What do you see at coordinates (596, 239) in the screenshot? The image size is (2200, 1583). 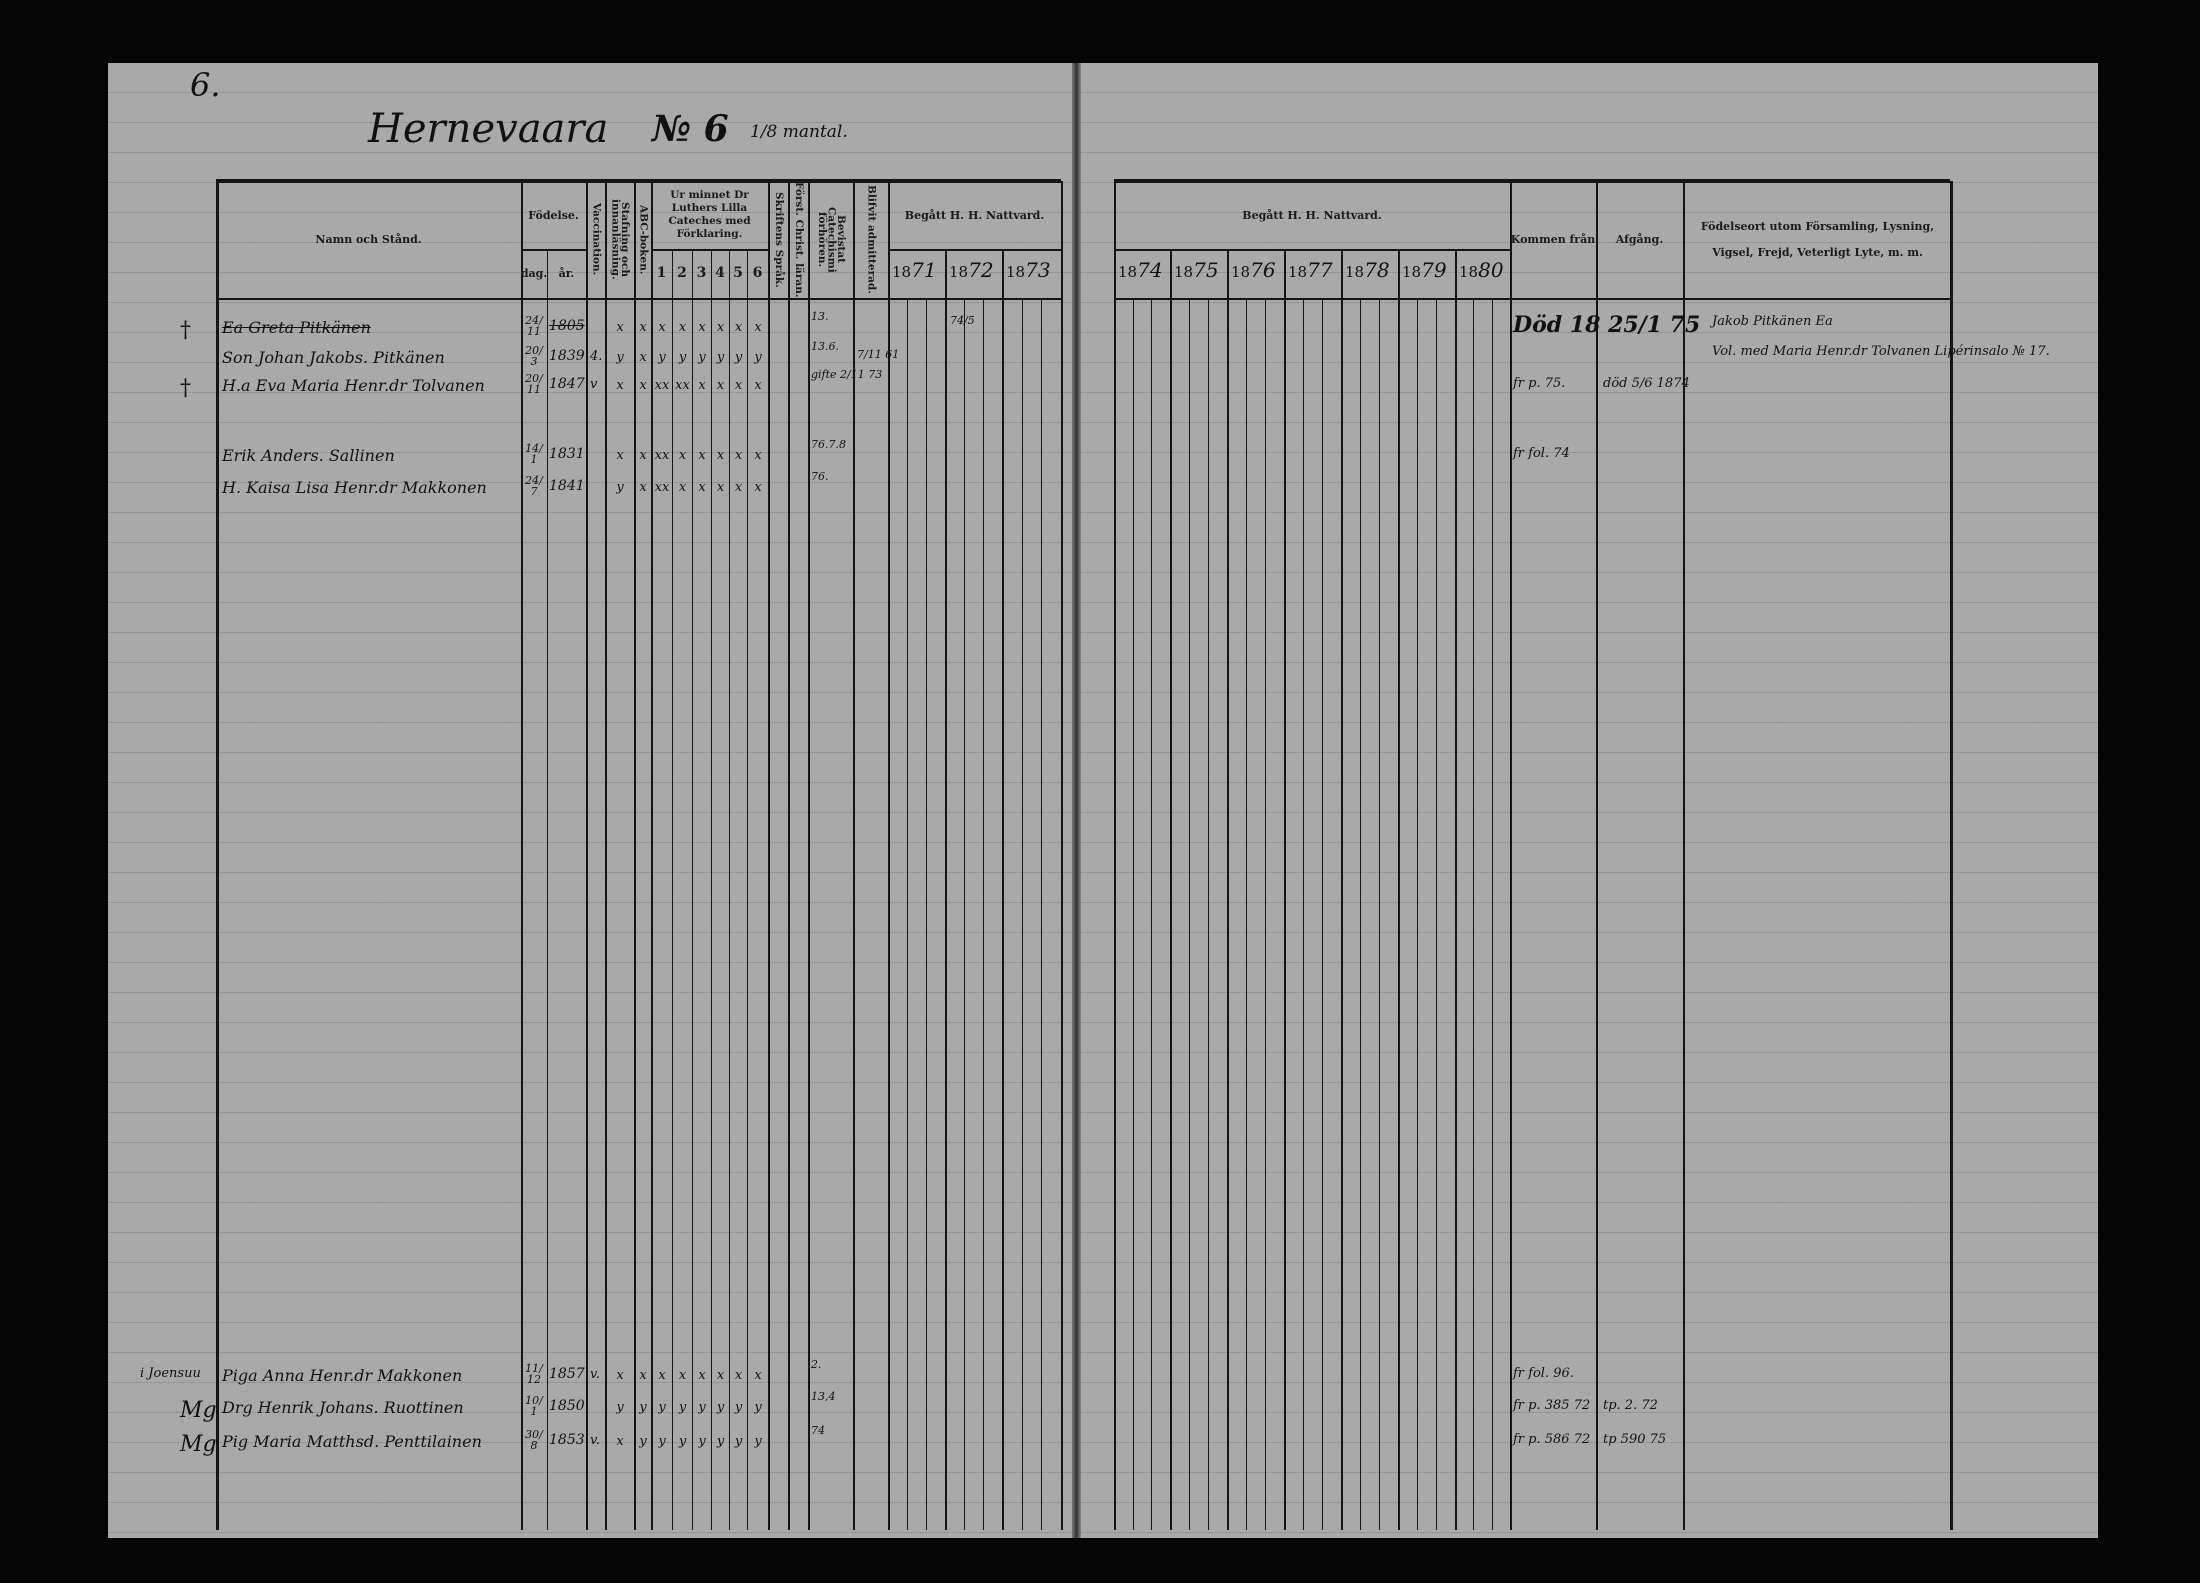 I see `header-vaccination: Vaccination.` at bounding box center [596, 239].